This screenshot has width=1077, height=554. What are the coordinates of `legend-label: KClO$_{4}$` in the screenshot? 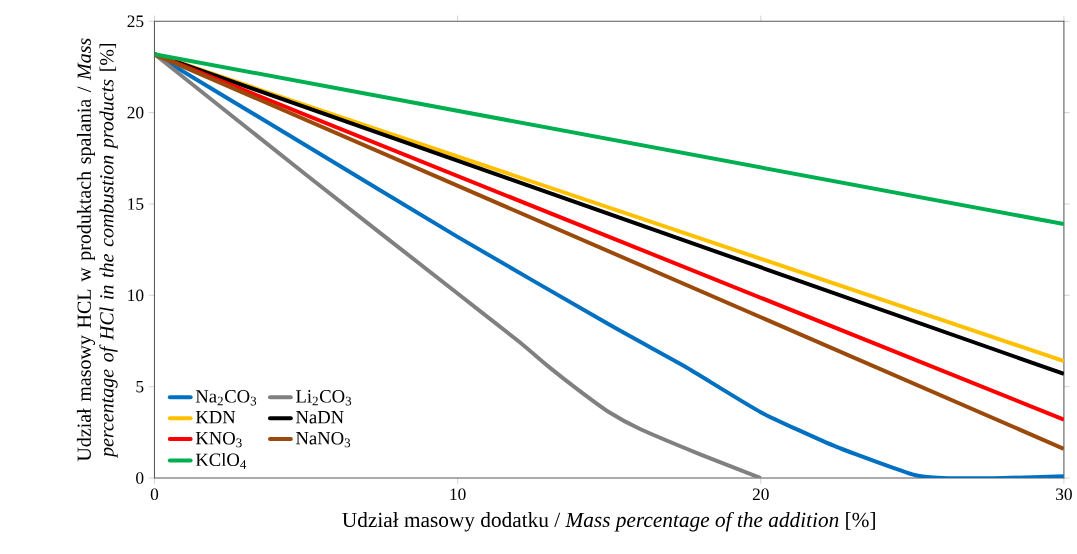 It's located at (221, 460).